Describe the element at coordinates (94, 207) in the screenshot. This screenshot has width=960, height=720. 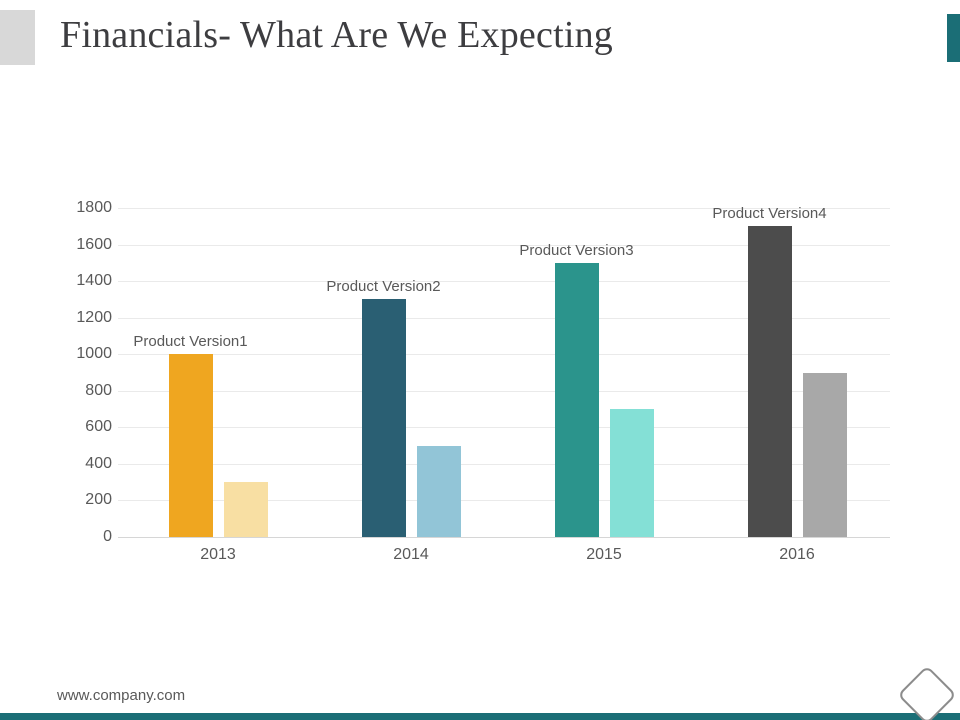
I see `y-tick-label: 1800` at that location.